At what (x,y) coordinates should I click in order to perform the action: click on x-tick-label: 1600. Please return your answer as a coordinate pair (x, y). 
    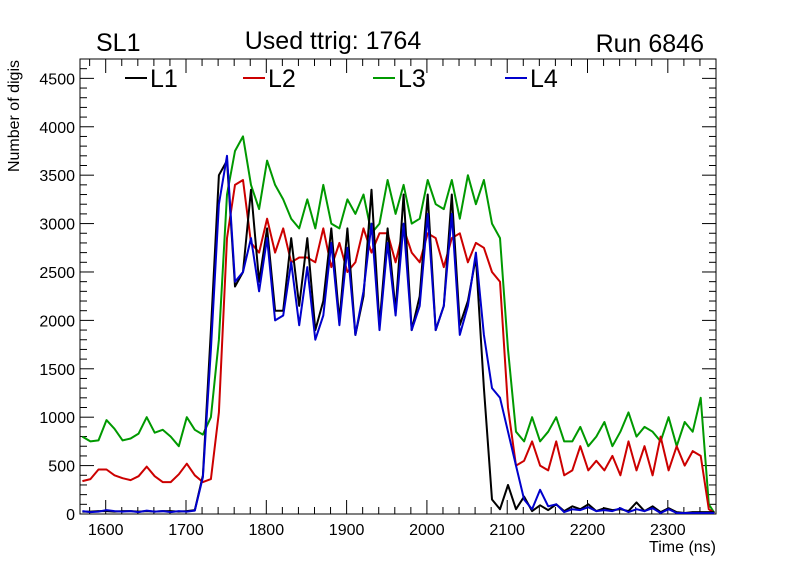
    Looking at the image, I should click on (106, 530).